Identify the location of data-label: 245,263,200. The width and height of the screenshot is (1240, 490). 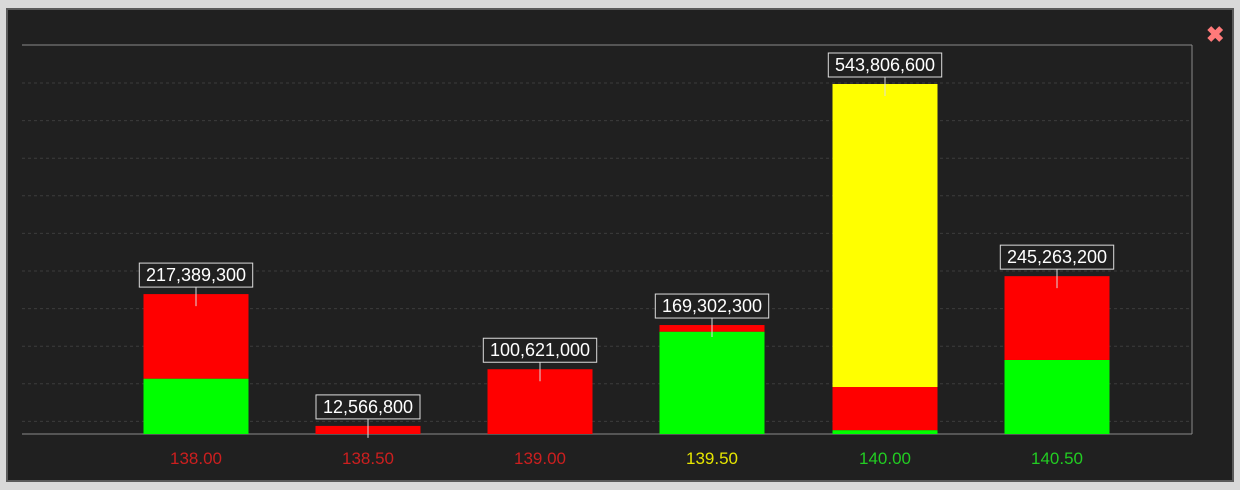
(1057, 257).